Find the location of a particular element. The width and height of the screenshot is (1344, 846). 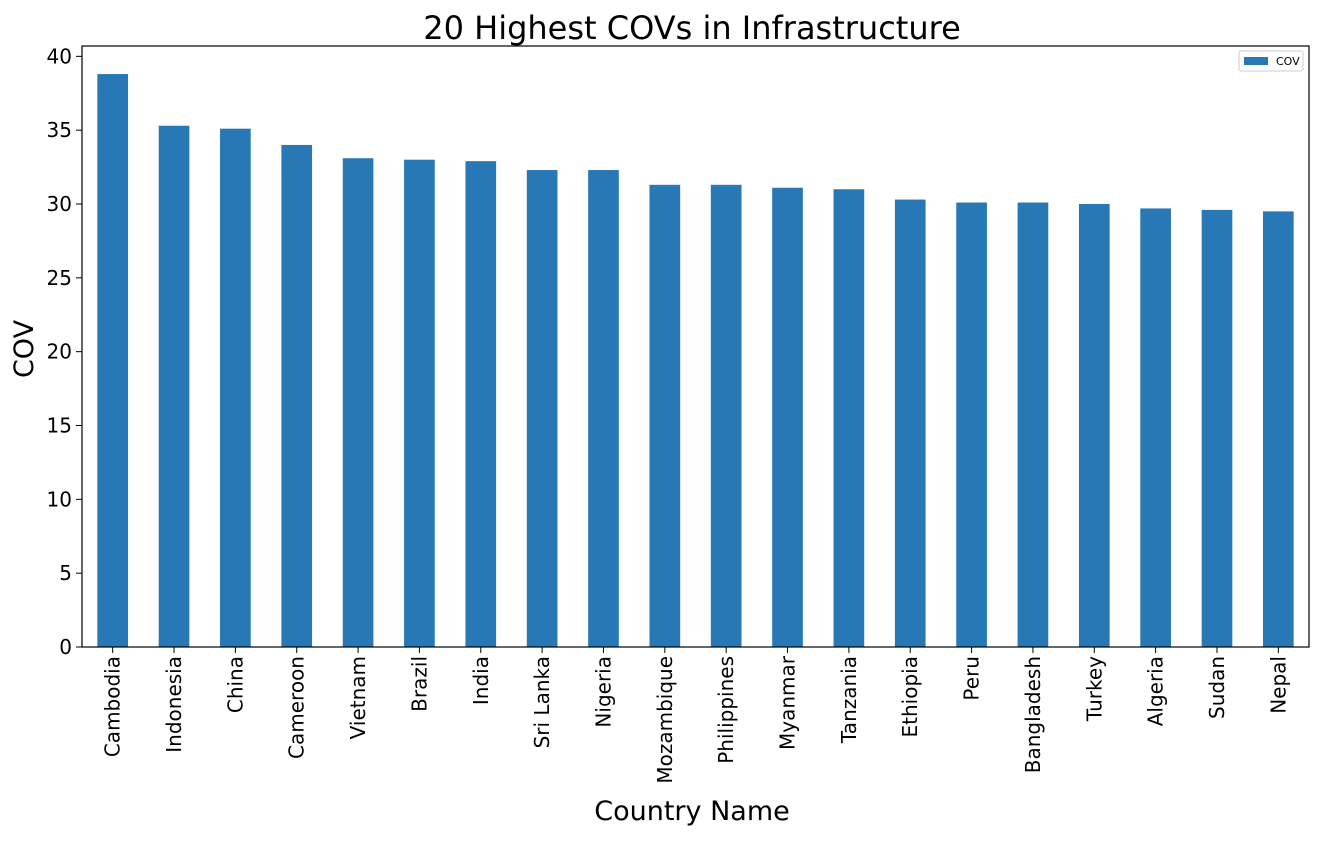

x-tick-label: Cameroon is located at coordinates (297, 707).